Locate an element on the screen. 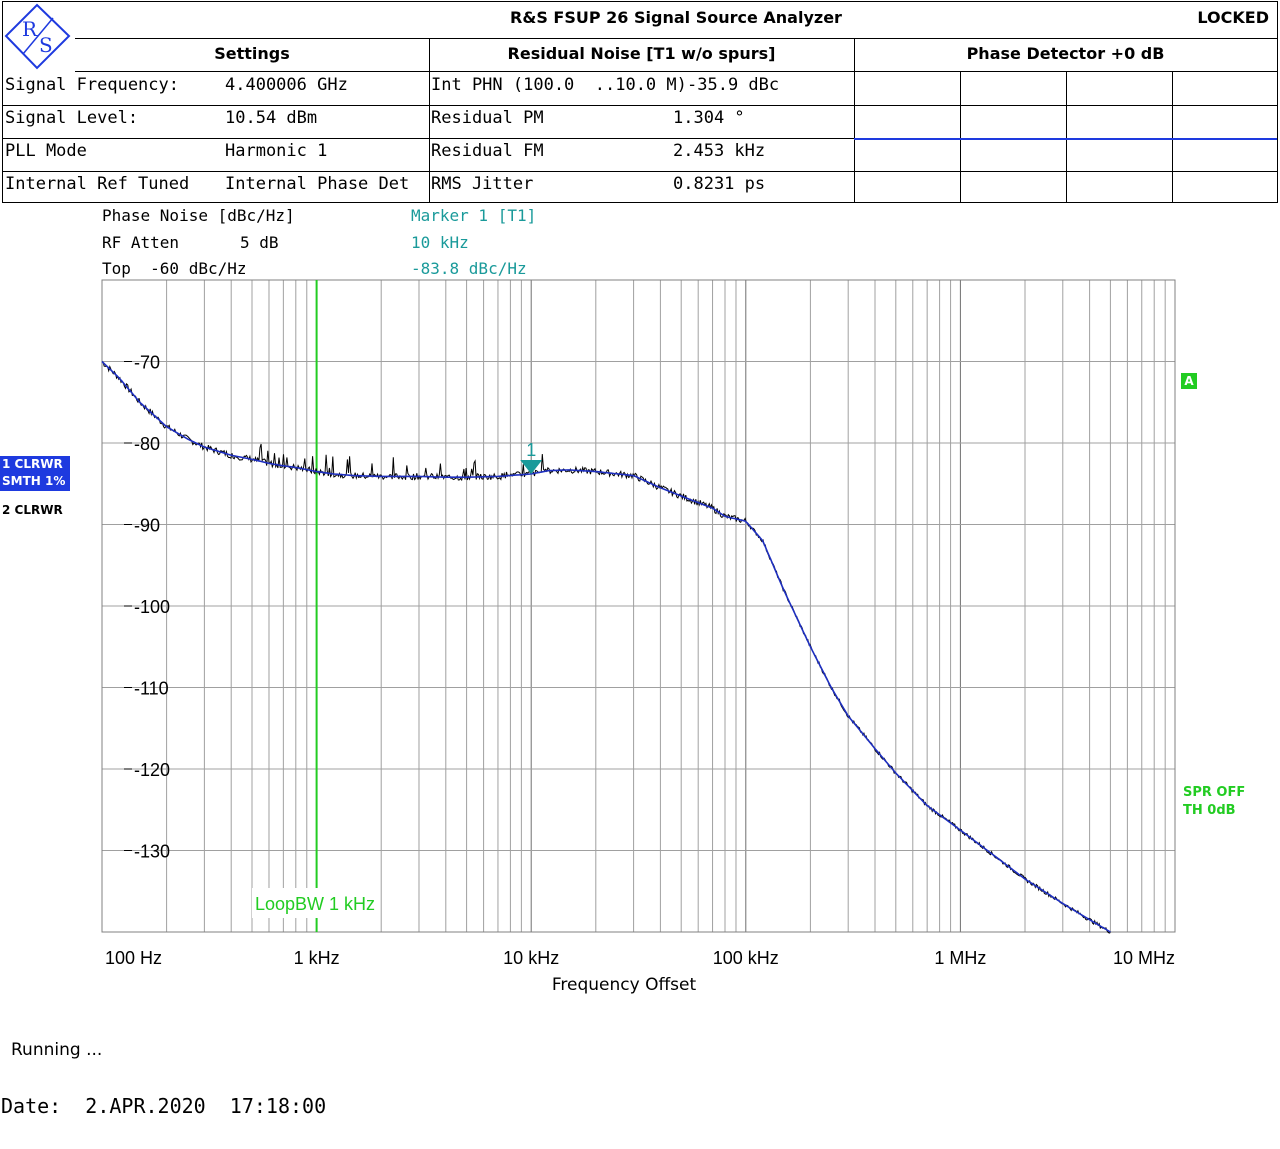  instrument-title: R&S FSUP 26 Signal Source Analyzer is located at coordinates (676, 17).